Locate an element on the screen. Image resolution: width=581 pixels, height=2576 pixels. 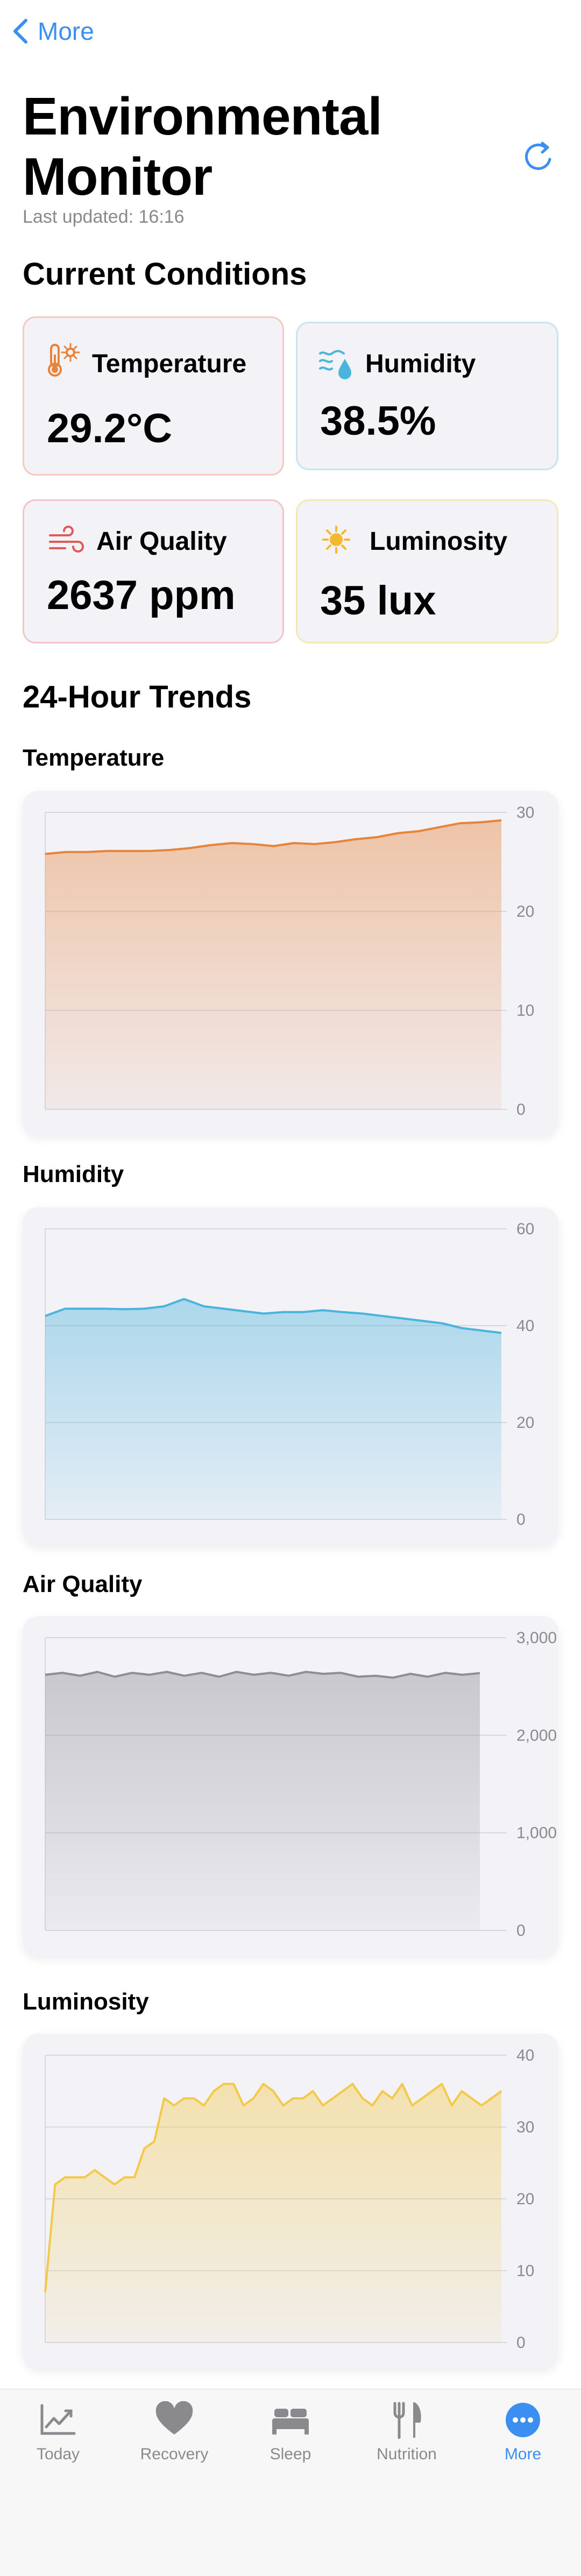
back-button: More is located at coordinates (53, 31).